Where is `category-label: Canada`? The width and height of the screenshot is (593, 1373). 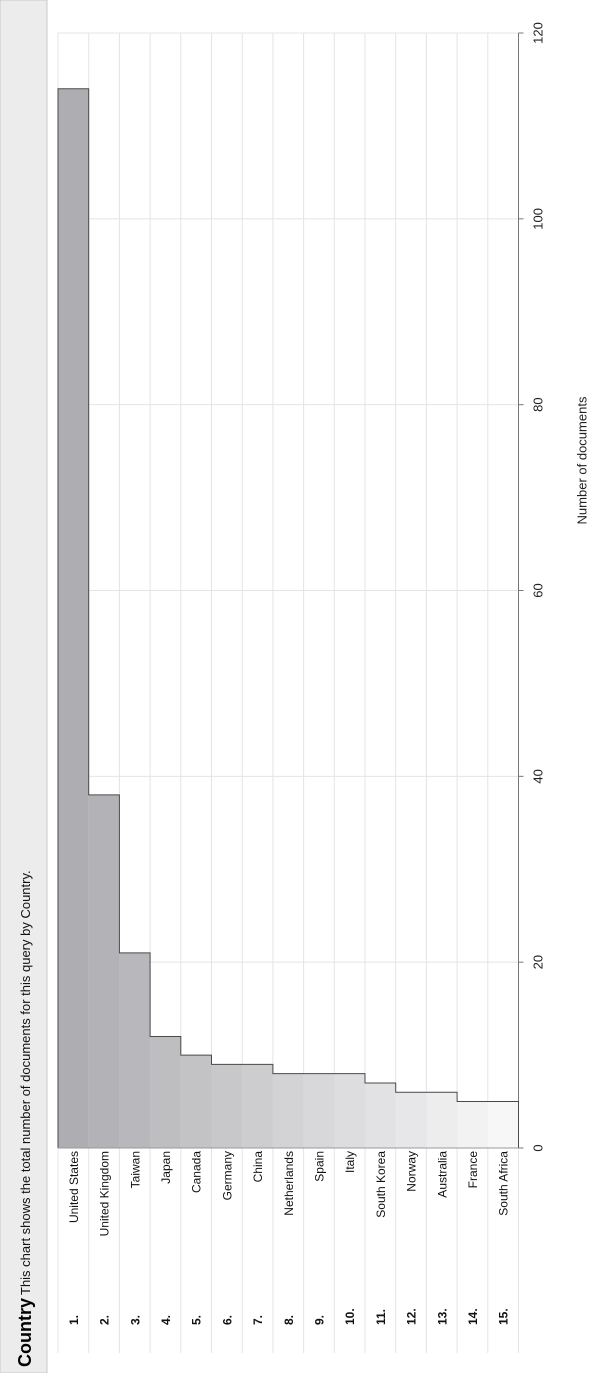
category-label: Canada is located at coordinates (197, 1172).